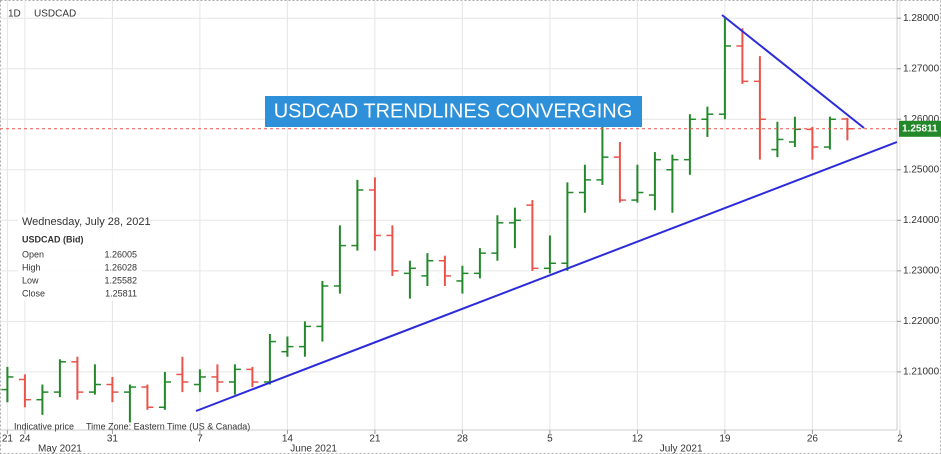 This screenshot has width=941, height=454. Describe the element at coordinates (921, 372) in the screenshot. I see `y-tick-label: 1.21000` at that location.